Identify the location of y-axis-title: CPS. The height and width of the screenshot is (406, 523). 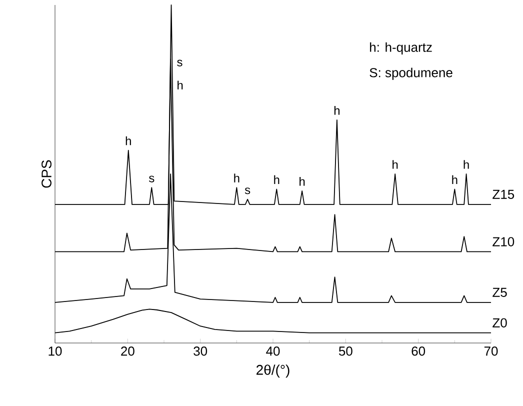
(47, 174).